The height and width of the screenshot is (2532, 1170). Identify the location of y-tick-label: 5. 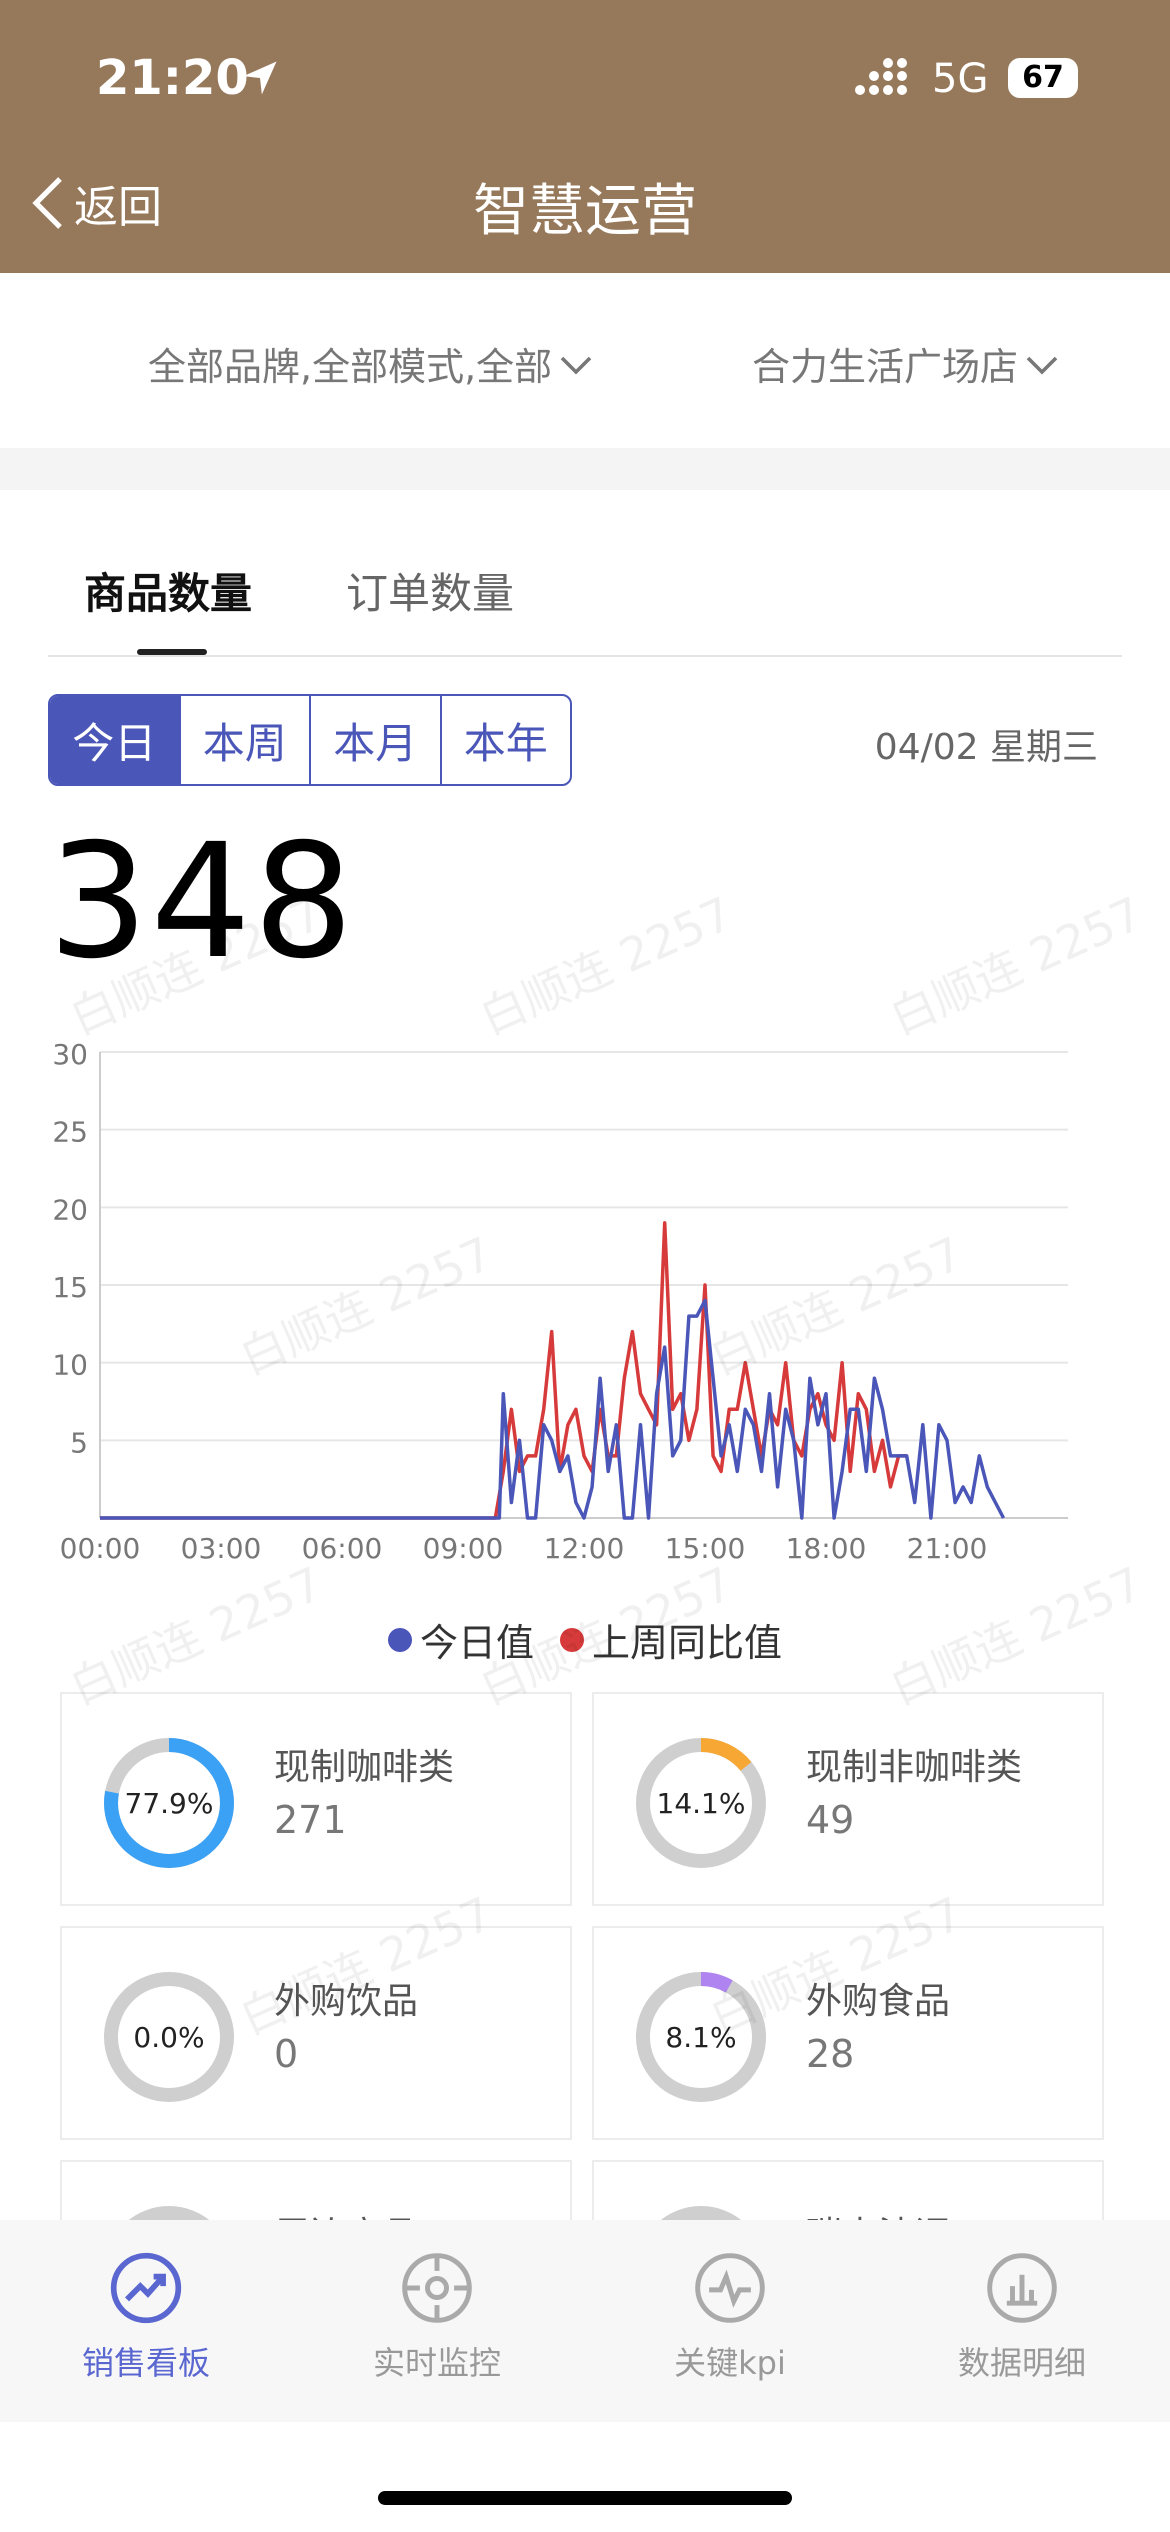
(79, 1442).